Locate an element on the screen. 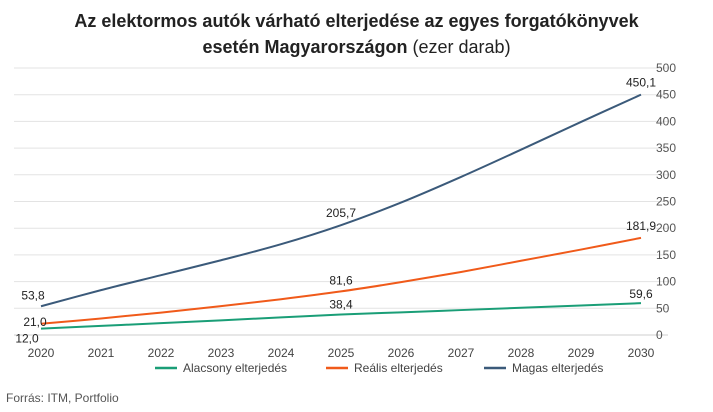 This screenshot has height=412, width=713. y-tick-label: 150 is located at coordinates (666, 255).